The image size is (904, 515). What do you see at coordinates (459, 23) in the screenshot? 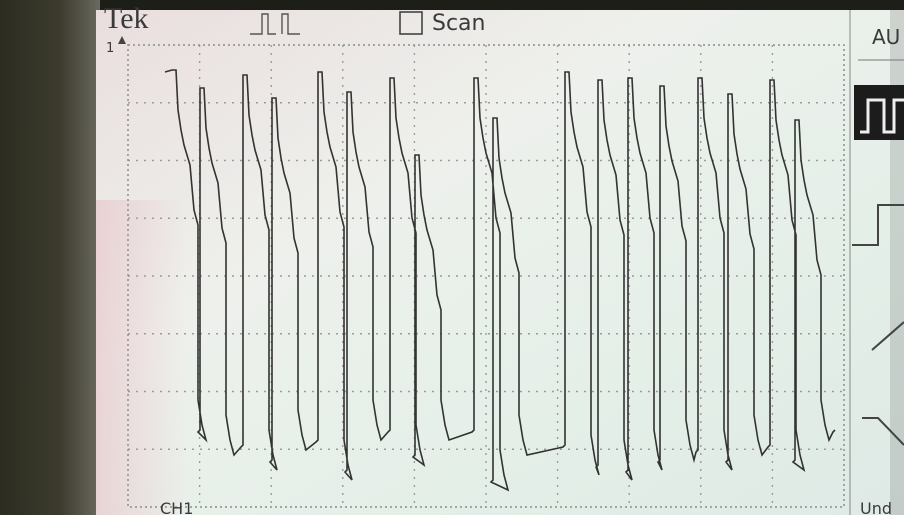
I see `mode-label: Scan` at bounding box center [459, 23].